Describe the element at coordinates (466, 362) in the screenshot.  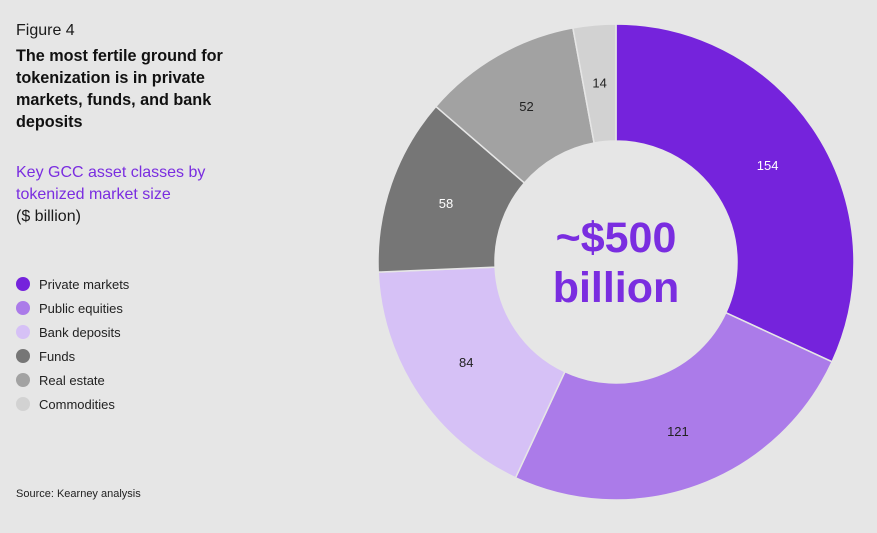
I see `data-label: 84` at that location.